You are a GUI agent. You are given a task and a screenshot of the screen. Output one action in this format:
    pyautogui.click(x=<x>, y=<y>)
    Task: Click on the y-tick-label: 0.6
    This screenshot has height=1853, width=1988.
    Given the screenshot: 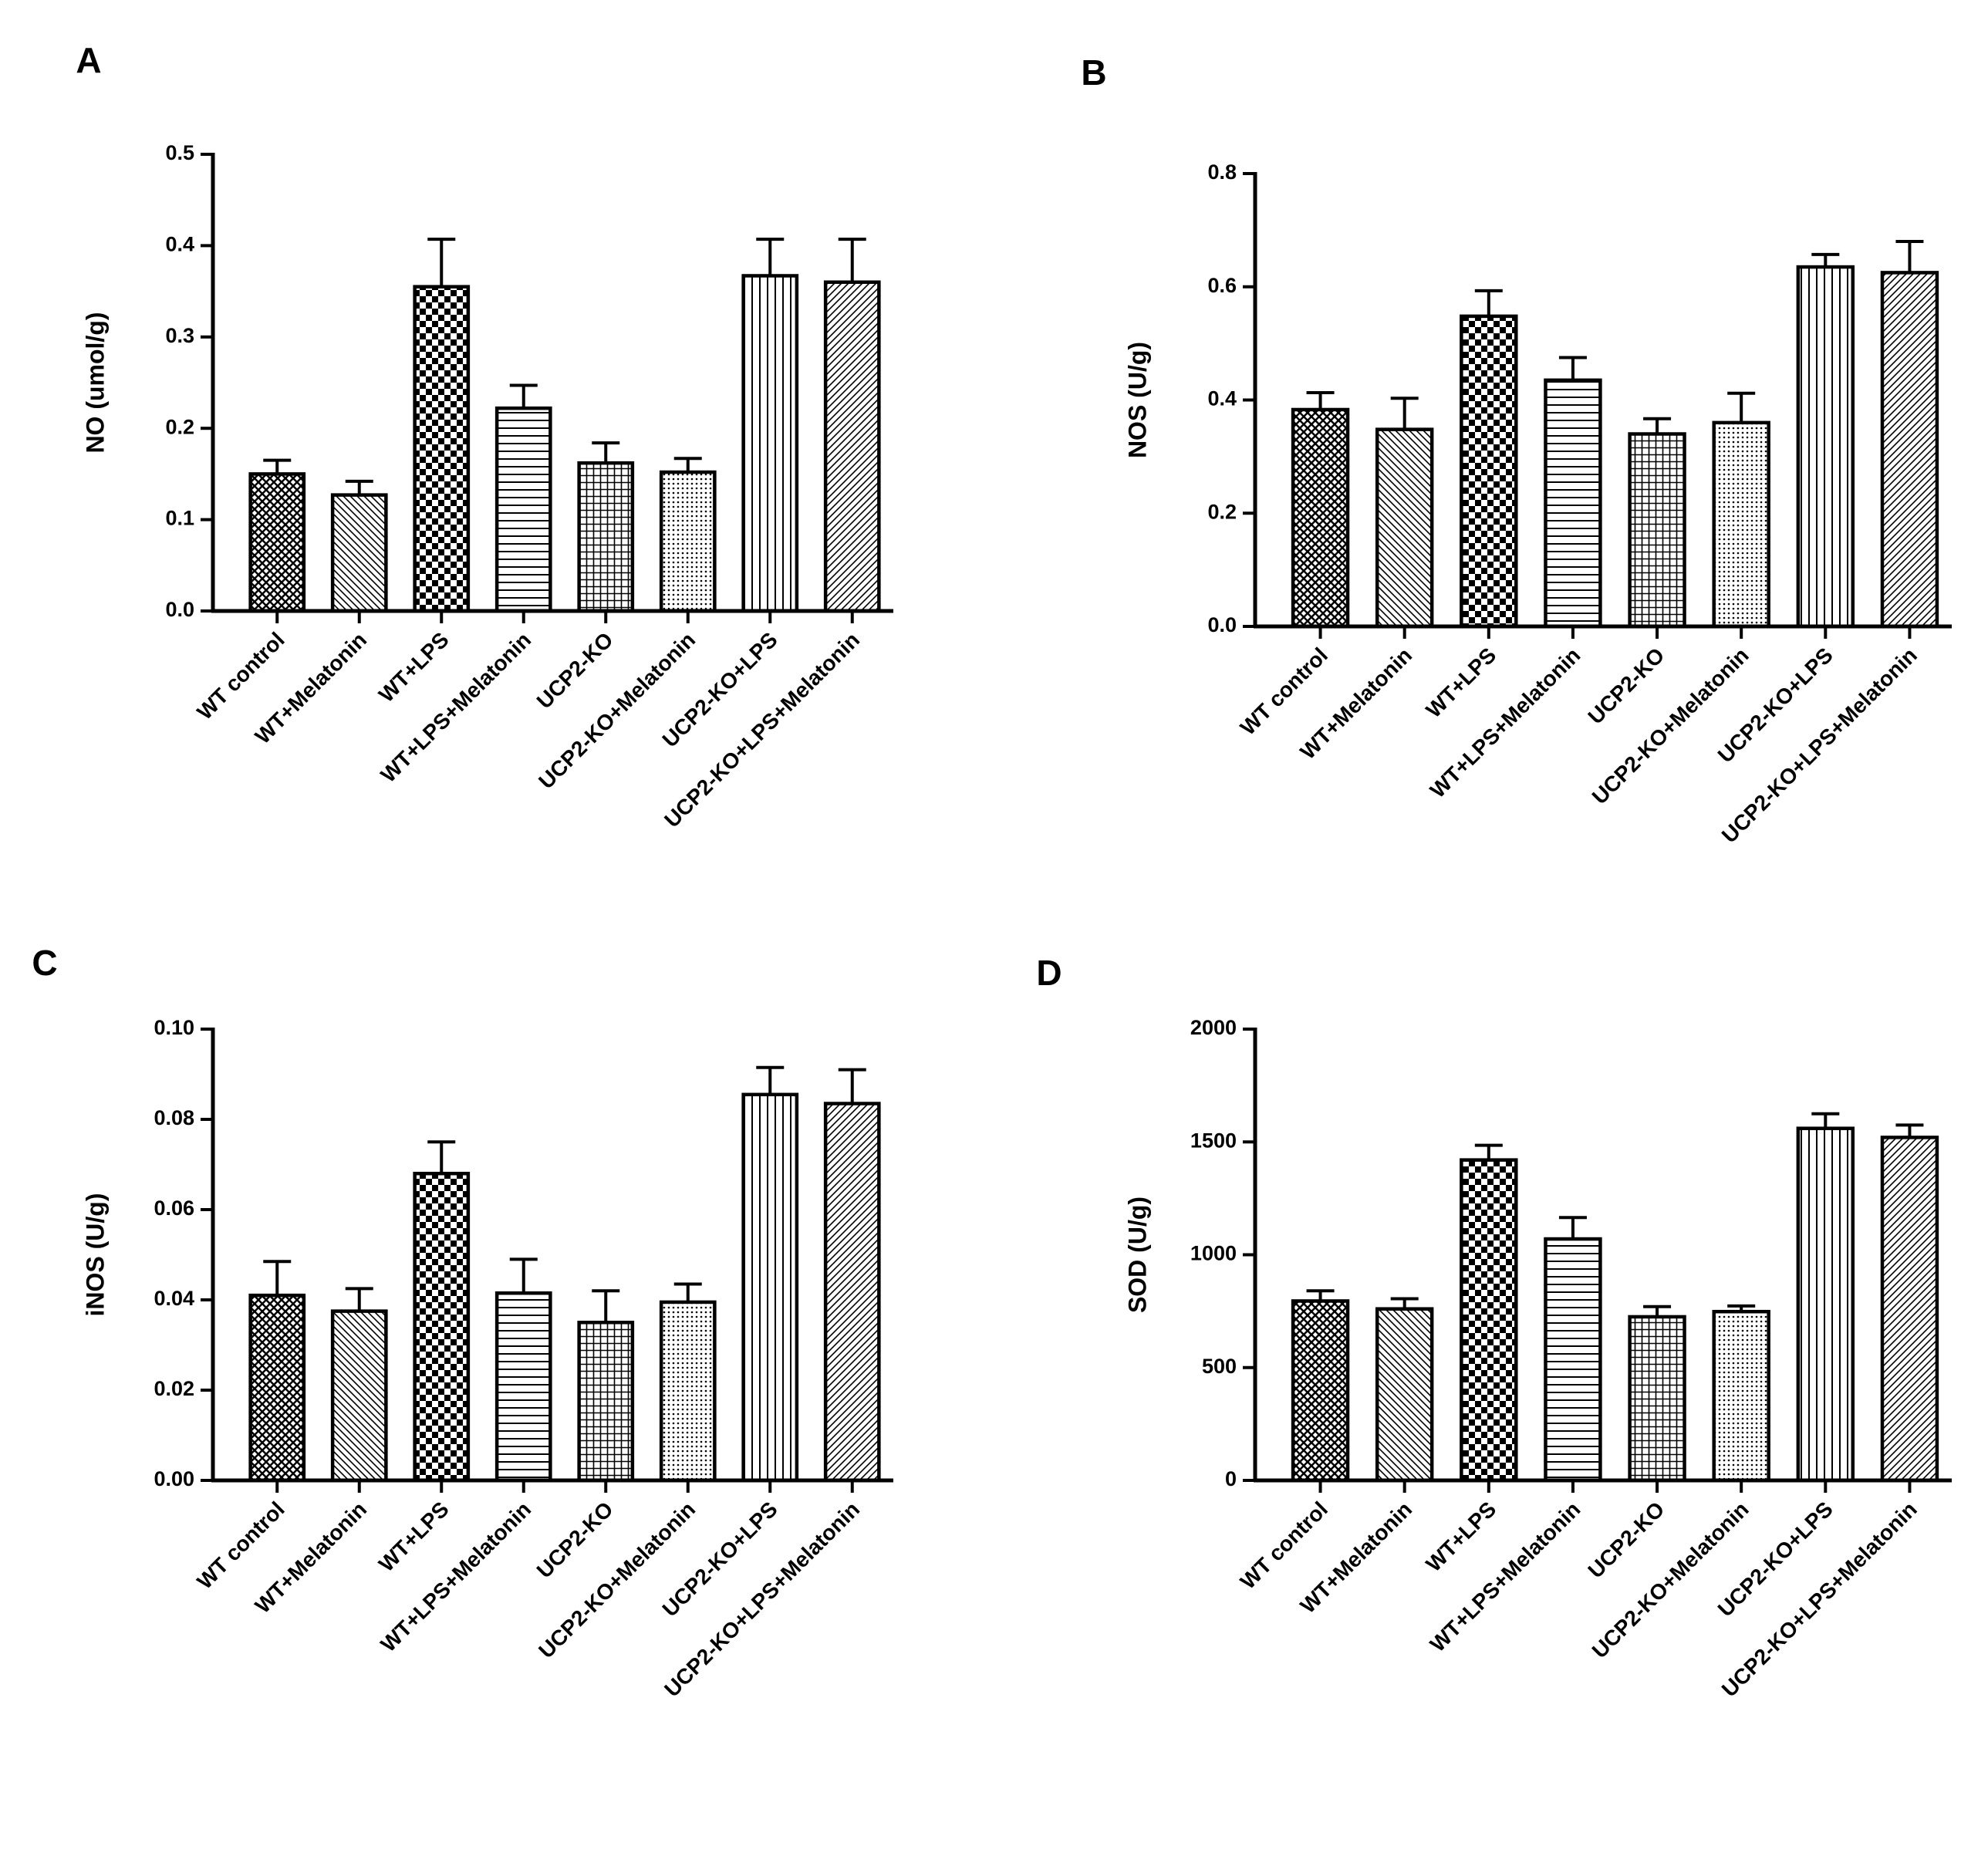 What is the action you would take?
    pyautogui.click(x=1222, y=285)
    